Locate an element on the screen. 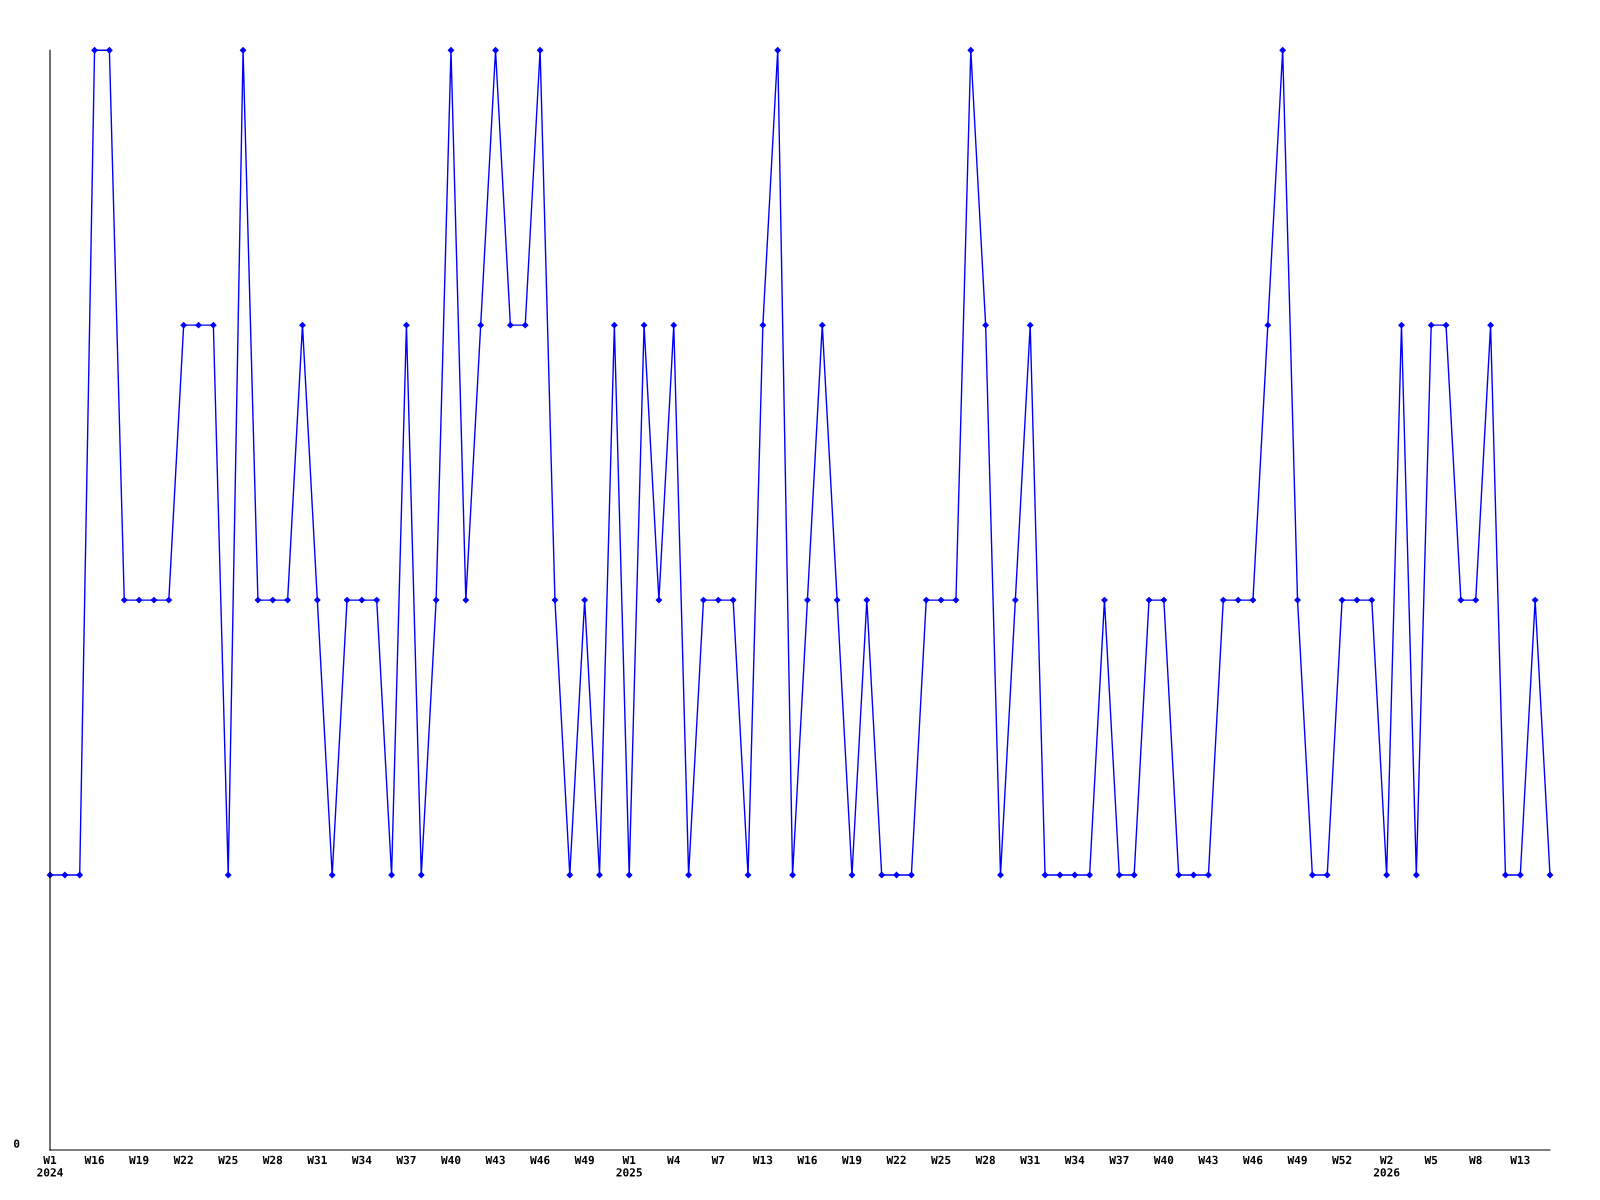 This screenshot has width=1600, height=1200. x-tick-label: W2 2026 is located at coordinates (1386, 1166).